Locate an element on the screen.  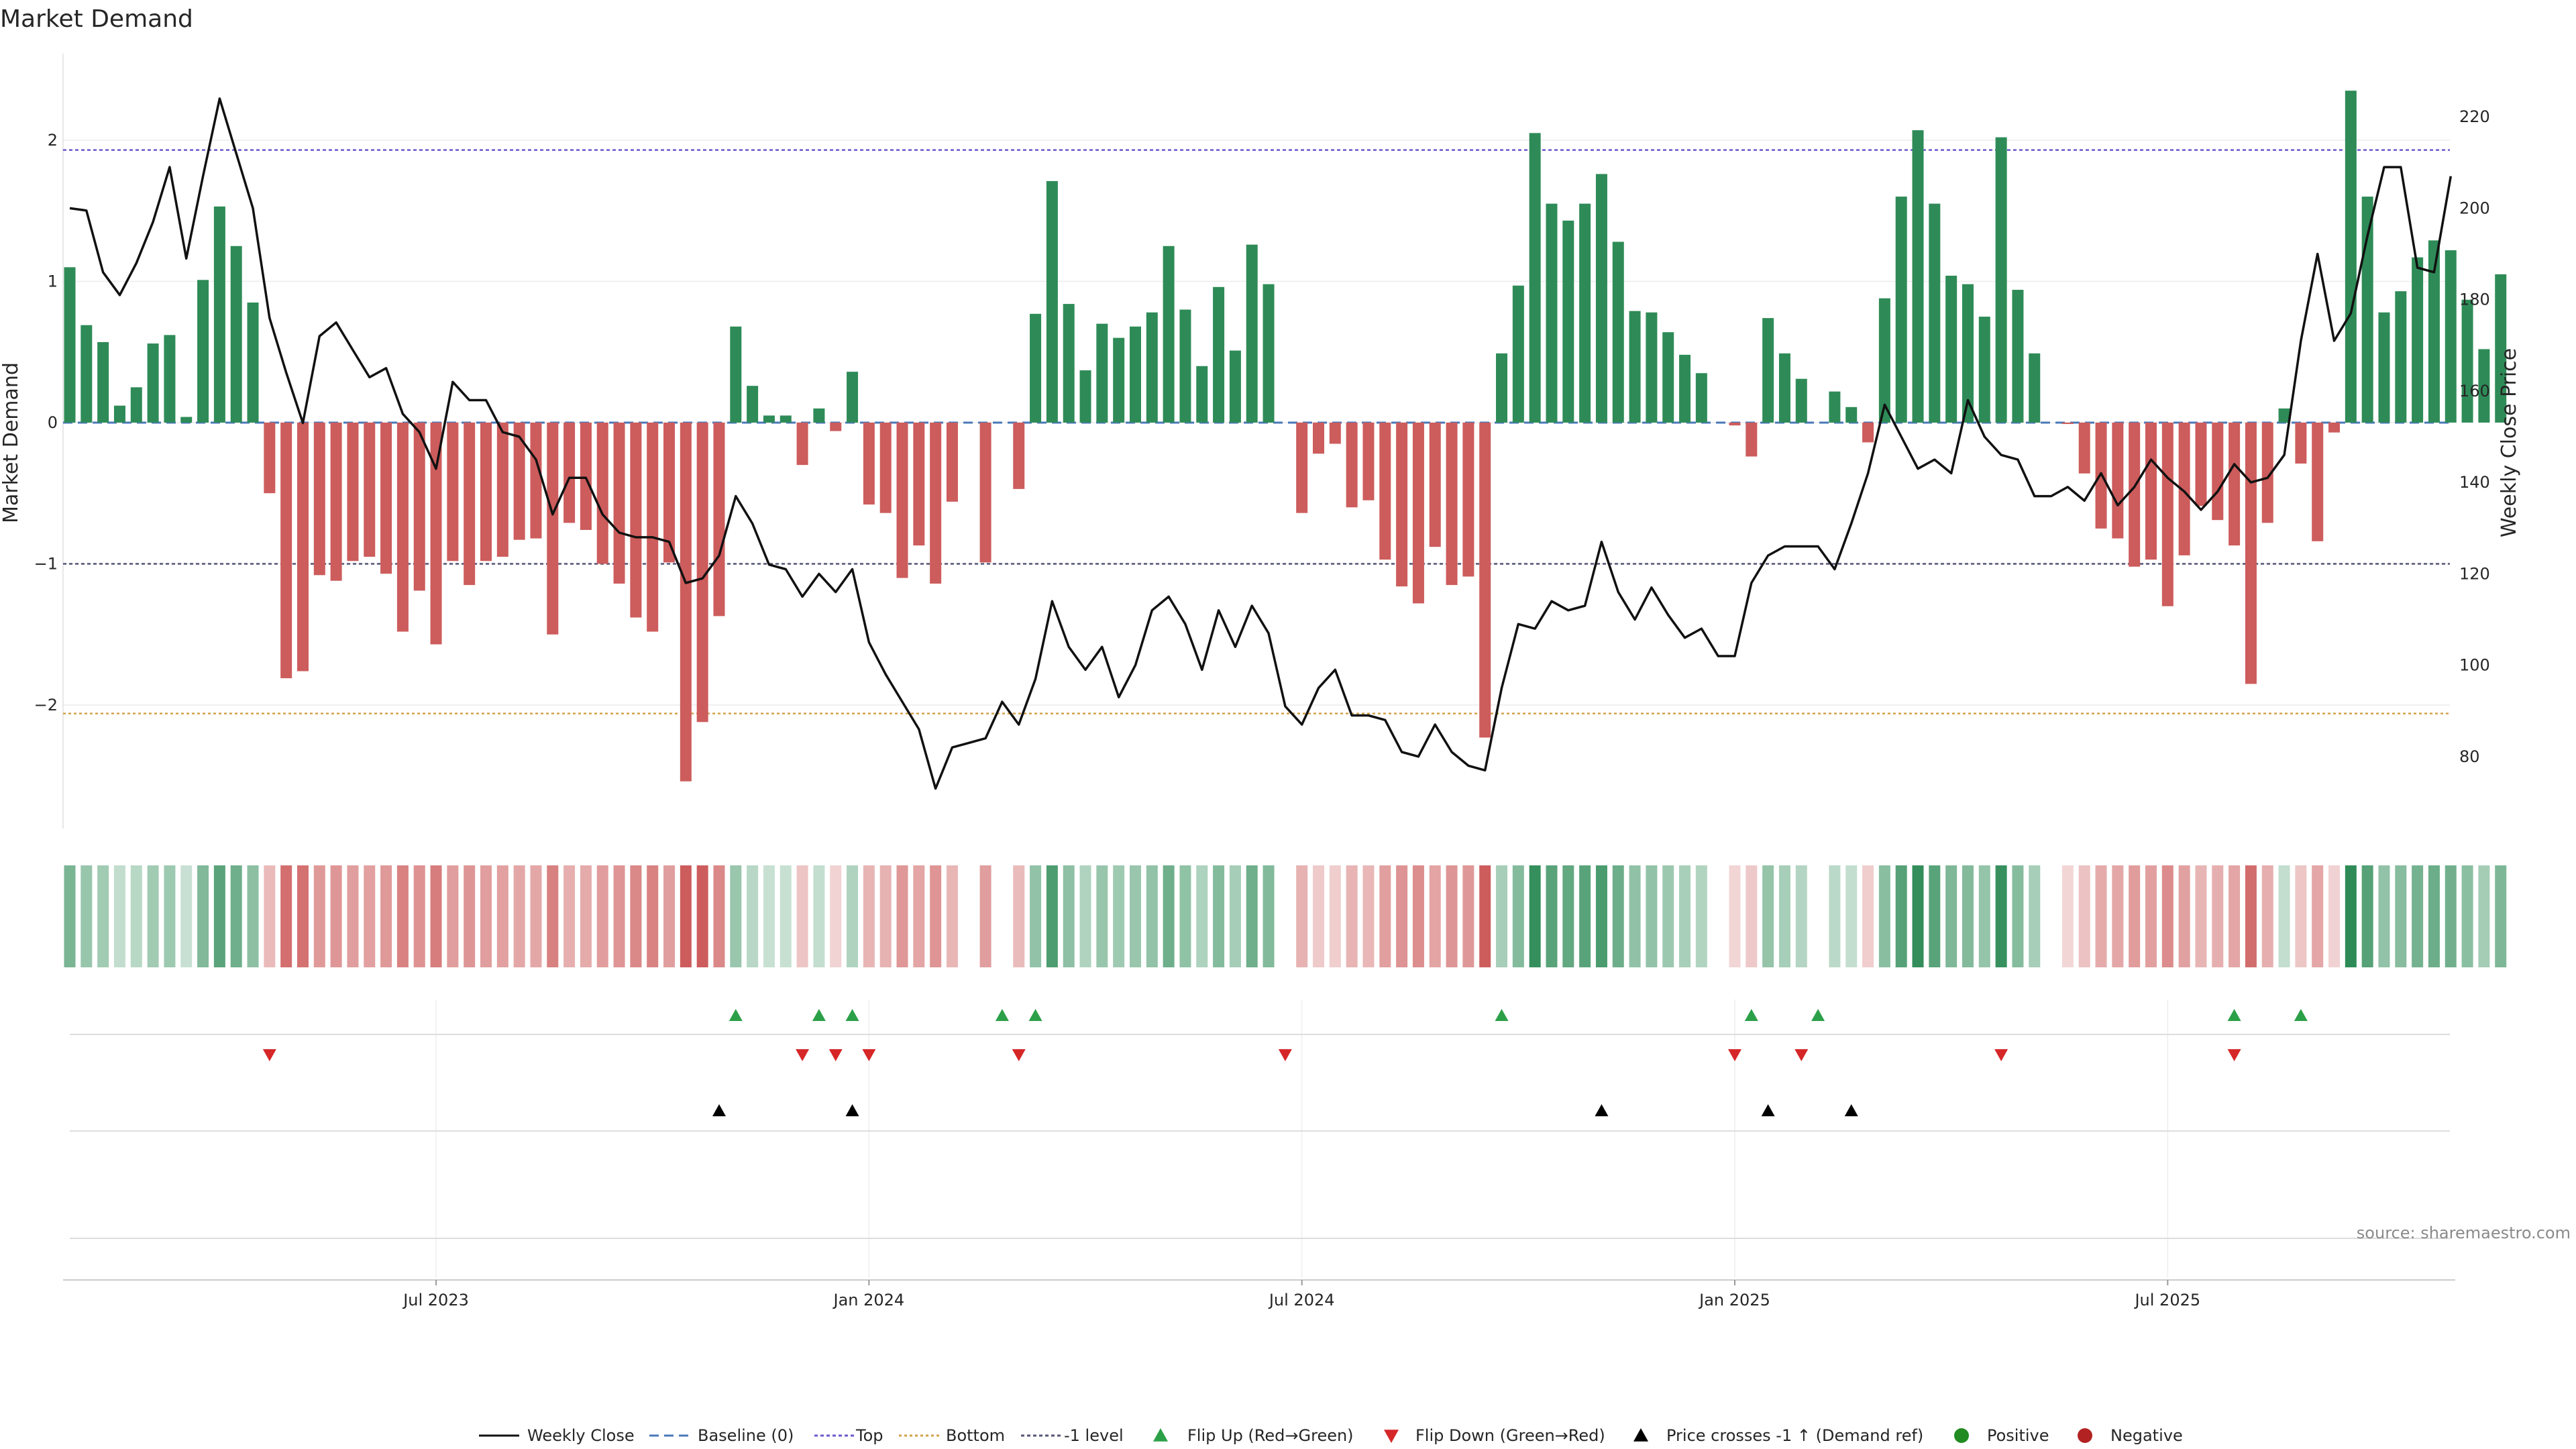
legend-label: Price crosses -1 ↑ (Demand ref) is located at coordinates (1794, 1435).